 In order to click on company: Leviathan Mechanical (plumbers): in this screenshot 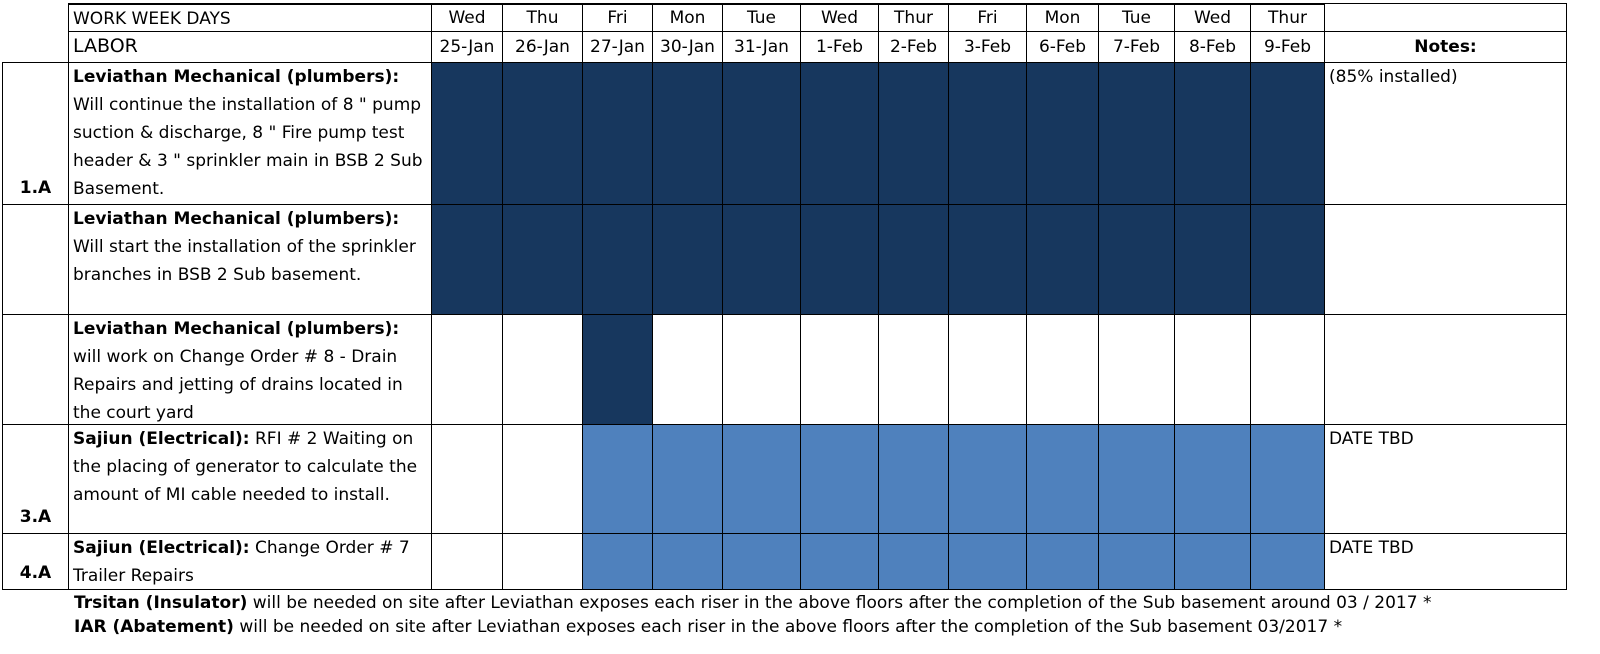, I will do `click(236, 329)`.